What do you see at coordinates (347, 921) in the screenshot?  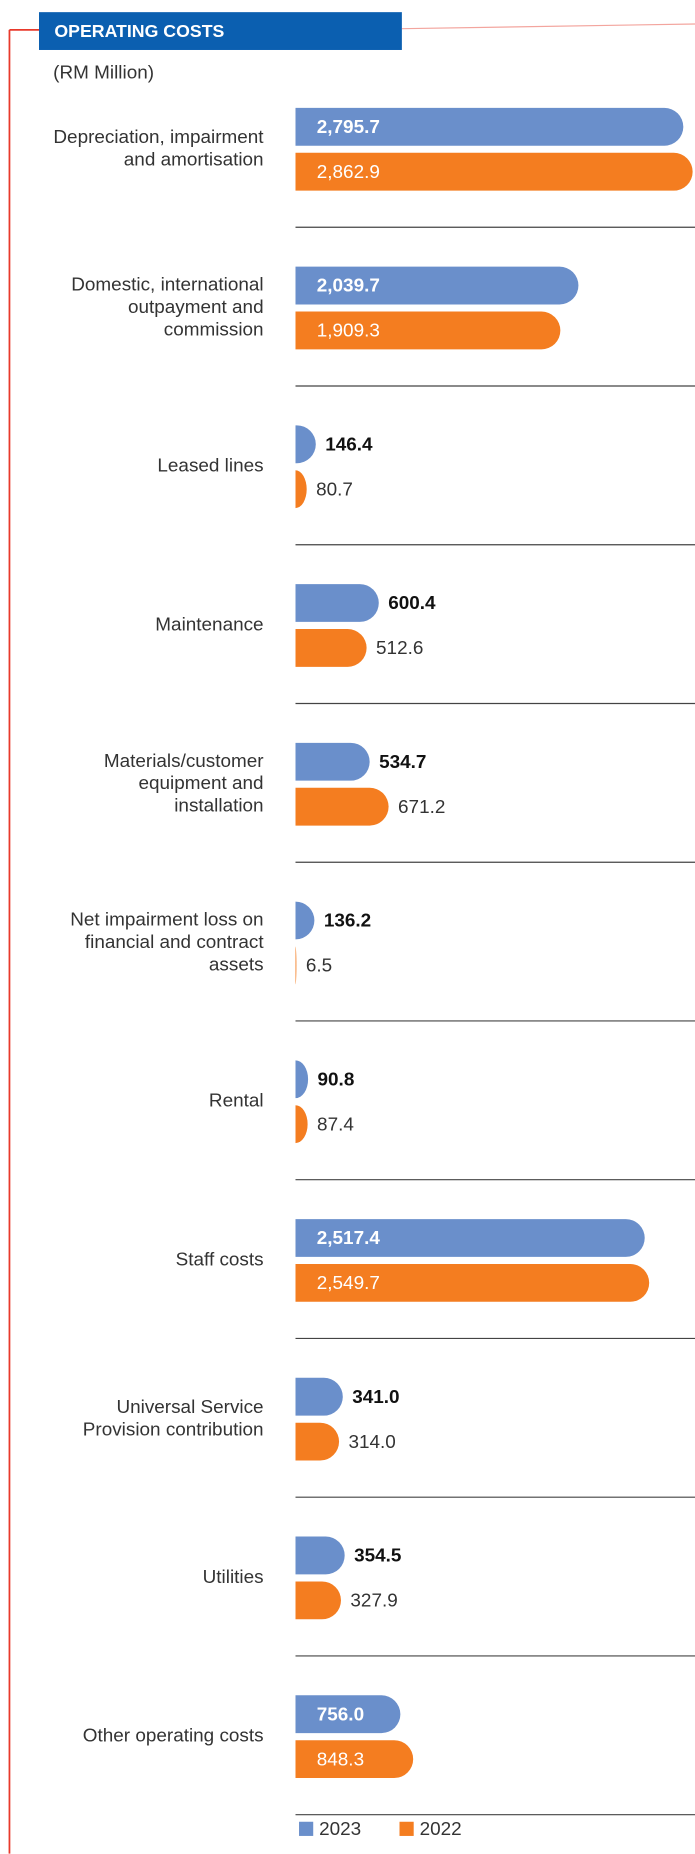 I see `value-label: 136.2` at bounding box center [347, 921].